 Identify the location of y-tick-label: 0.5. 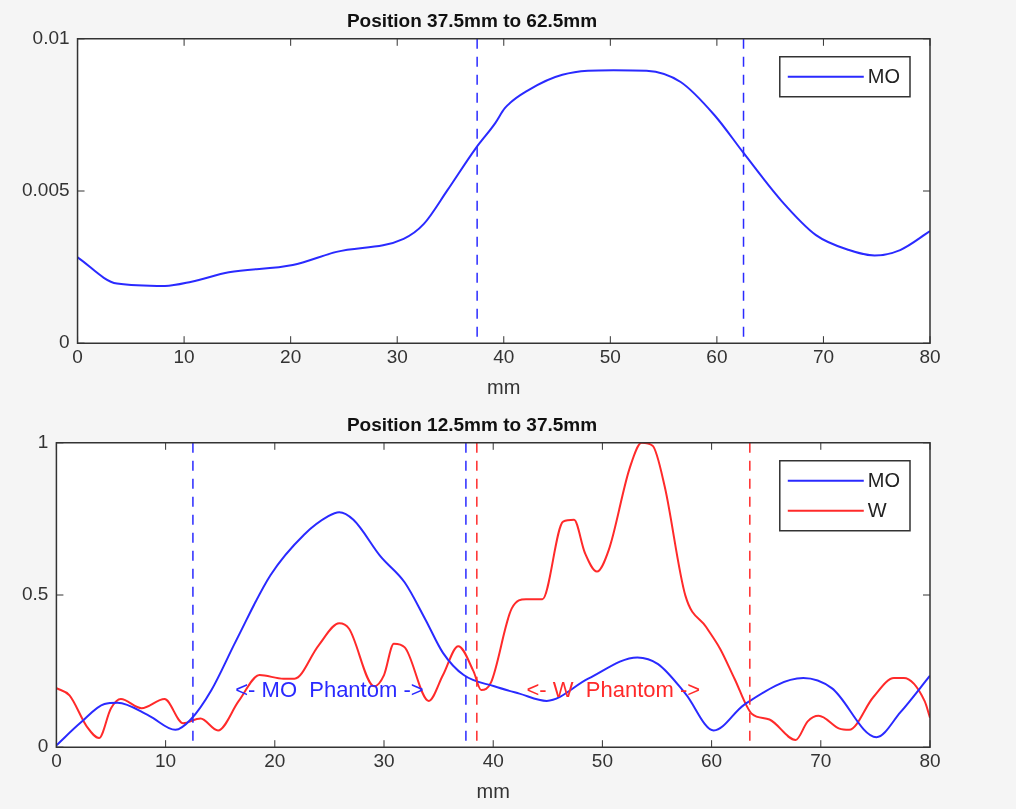
(35, 594).